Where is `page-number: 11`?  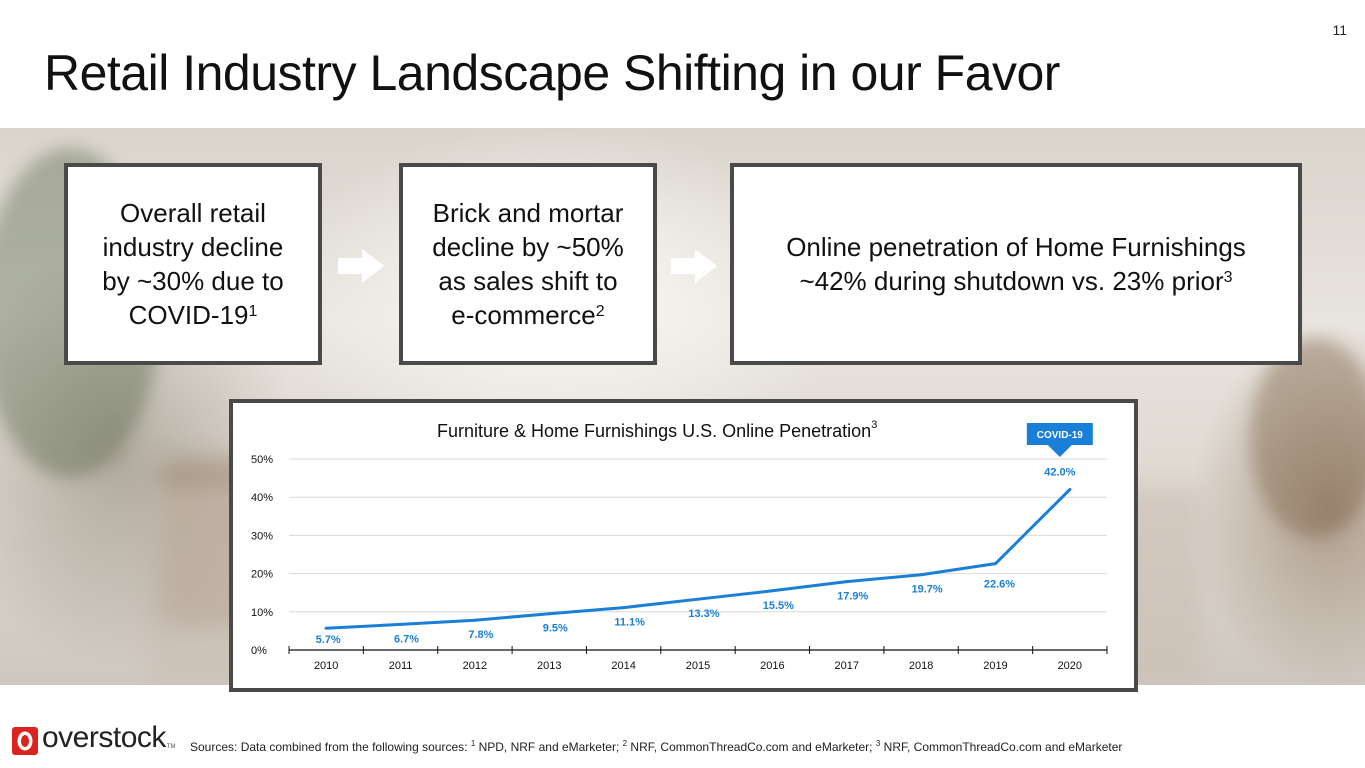
page-number: 11 is located at coordinates (1339, 30).